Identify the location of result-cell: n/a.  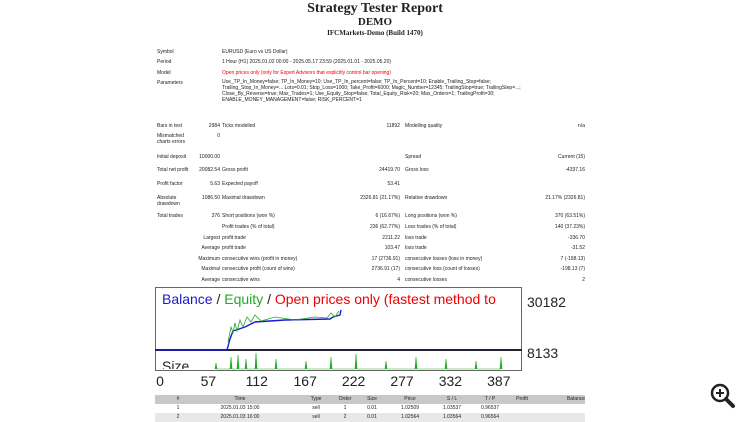
(581, 126).